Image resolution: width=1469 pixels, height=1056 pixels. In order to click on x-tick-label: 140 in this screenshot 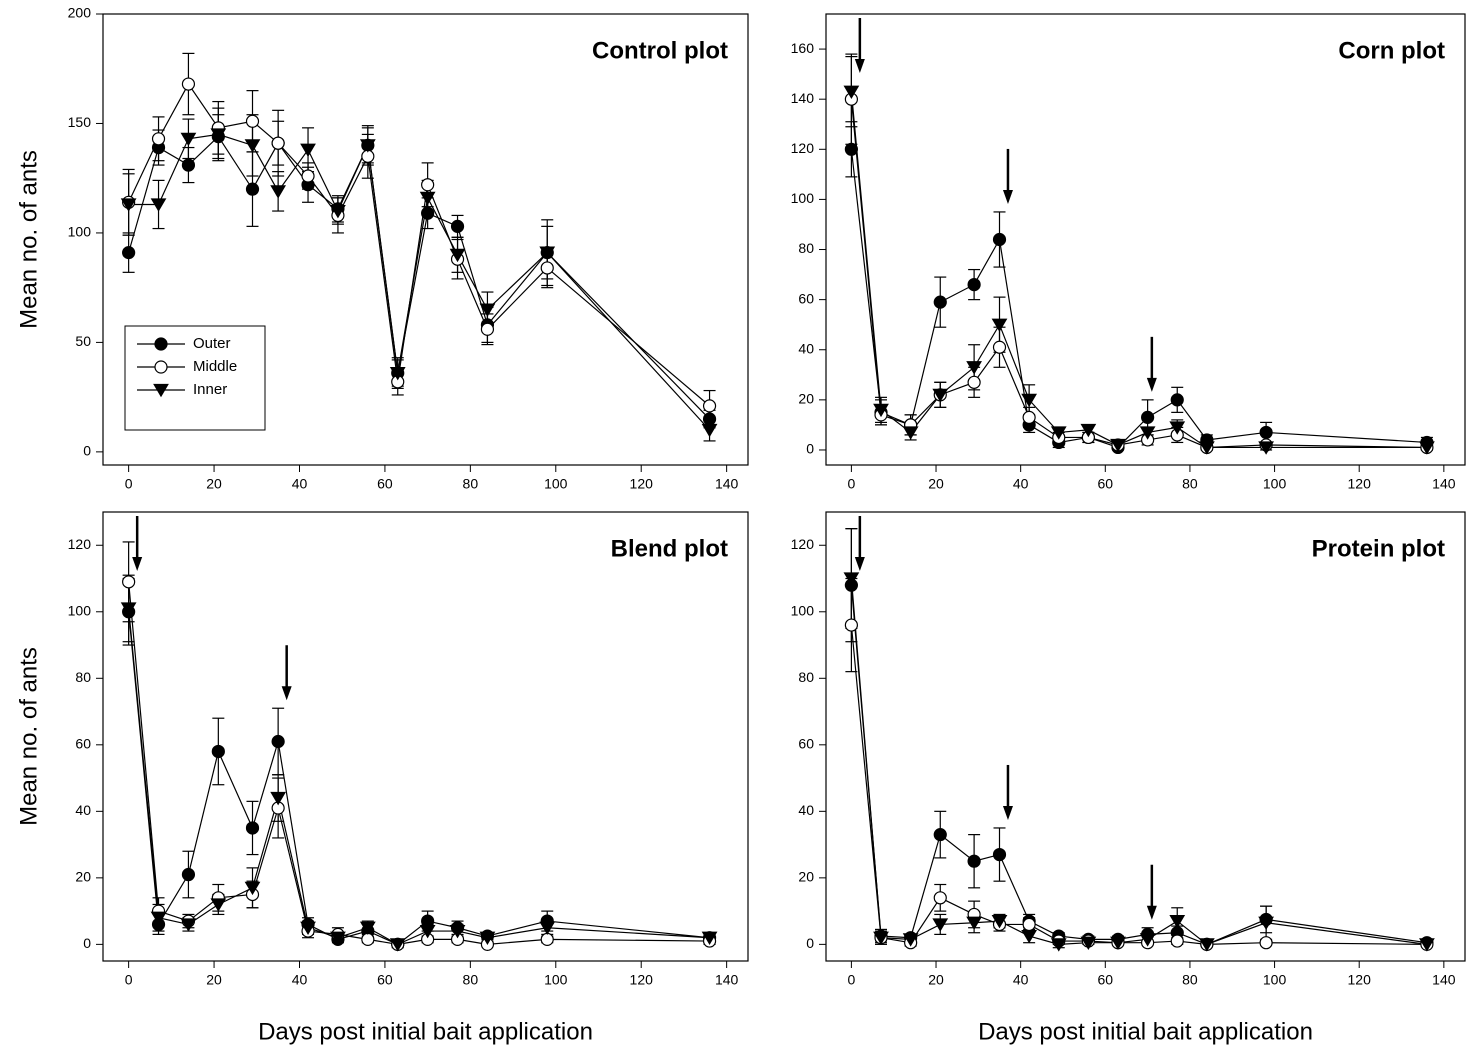, I will do `click(727, 484)`.